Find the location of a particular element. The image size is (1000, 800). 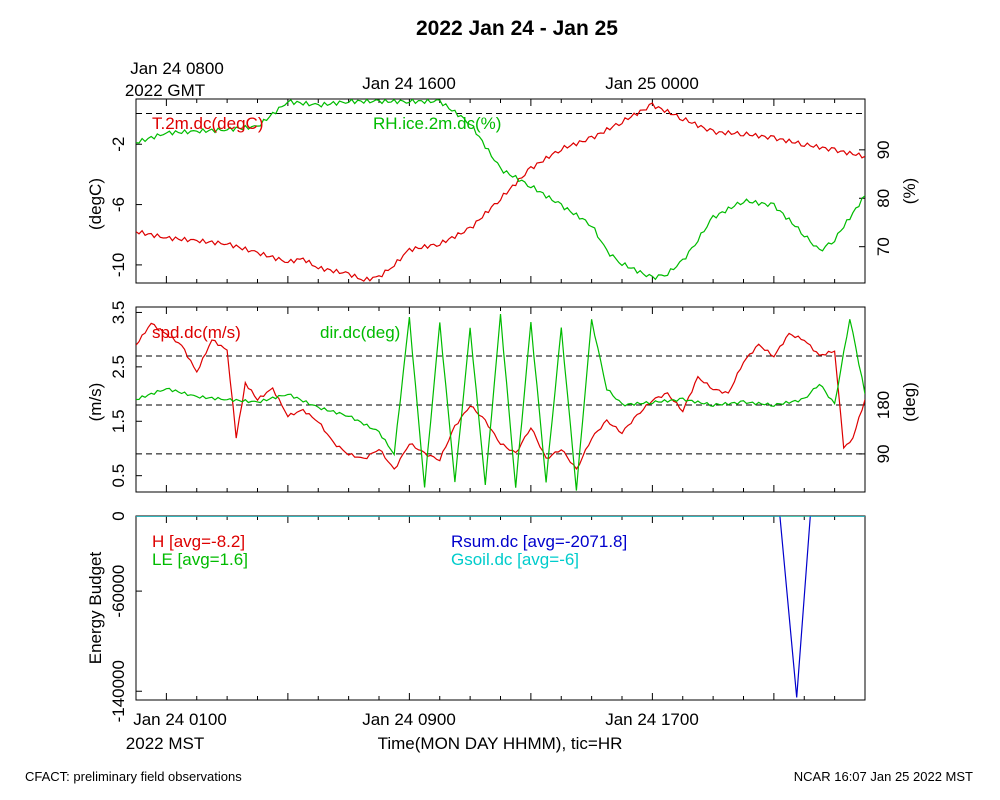

y-tick-label-right: 80 is located at coordinates (883, 198).